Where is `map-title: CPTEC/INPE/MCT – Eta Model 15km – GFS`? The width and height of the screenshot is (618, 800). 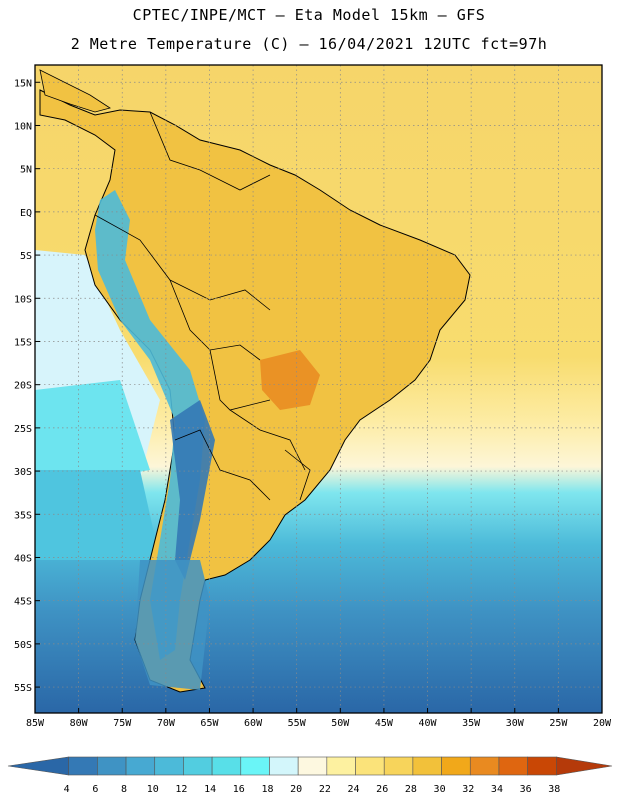 map-title: CPTEC/INPE/MCT – Eta Model 15km – GFS is located at coordinates (309, 15).